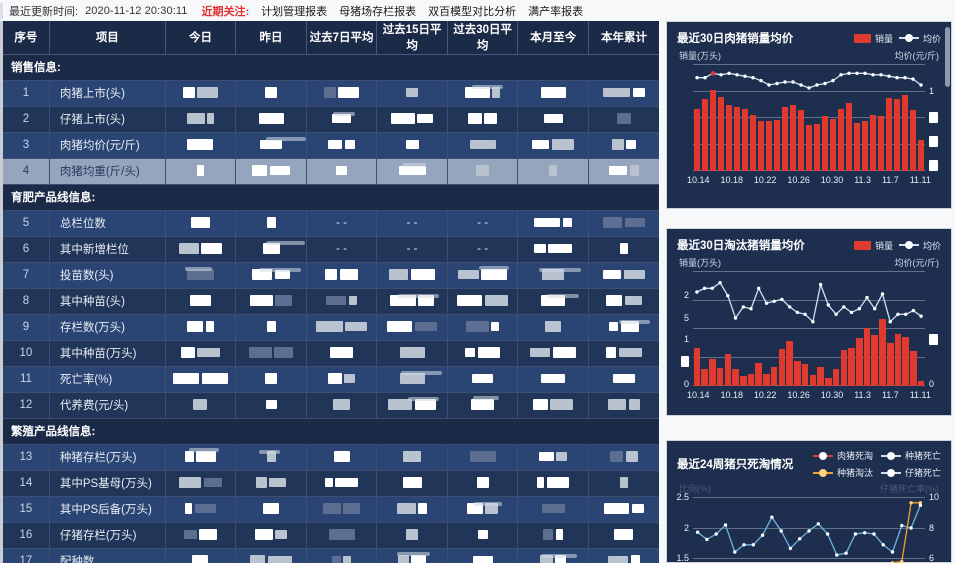  I want to click on table-row: 3 肉猪均价(元/斤), so click(331, 145).